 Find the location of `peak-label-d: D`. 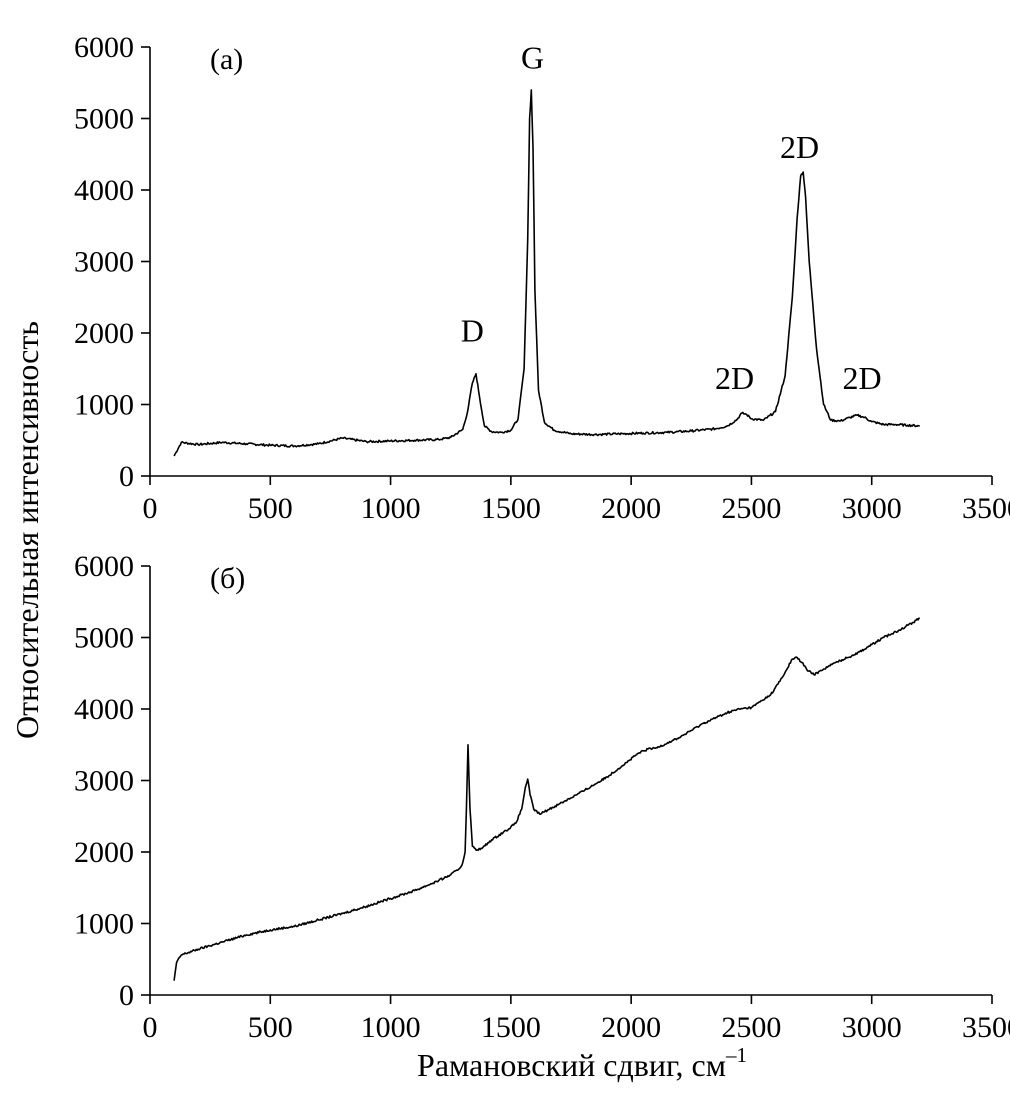

peak-label-d: D is located at coordinates (472, 331).